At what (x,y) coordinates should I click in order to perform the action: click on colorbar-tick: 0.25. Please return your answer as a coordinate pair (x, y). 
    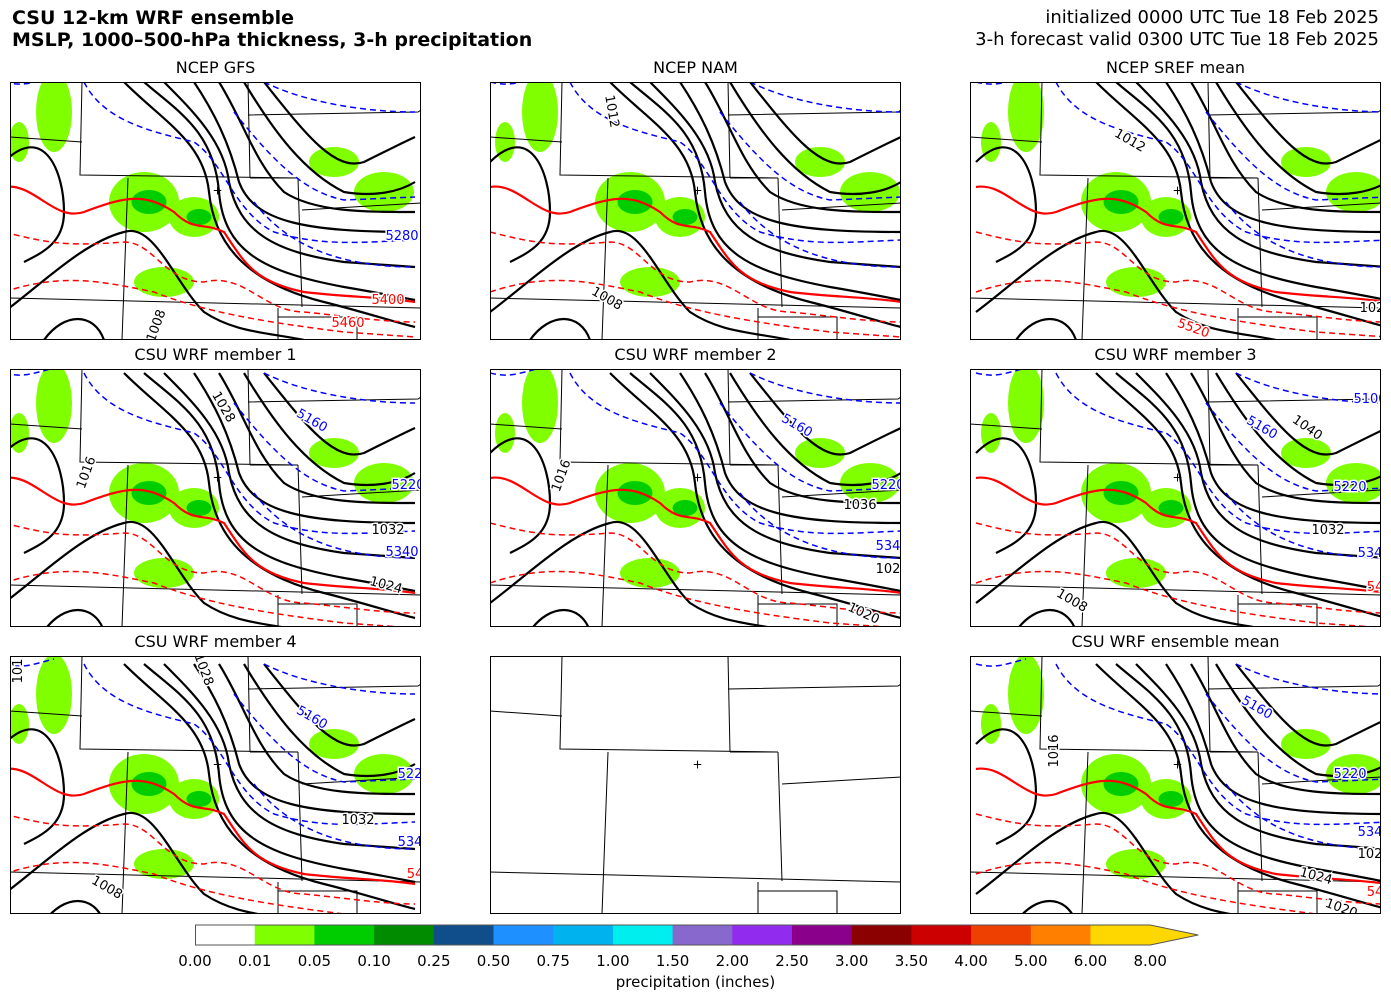
    Looking at the image, I should click on (434, 961).